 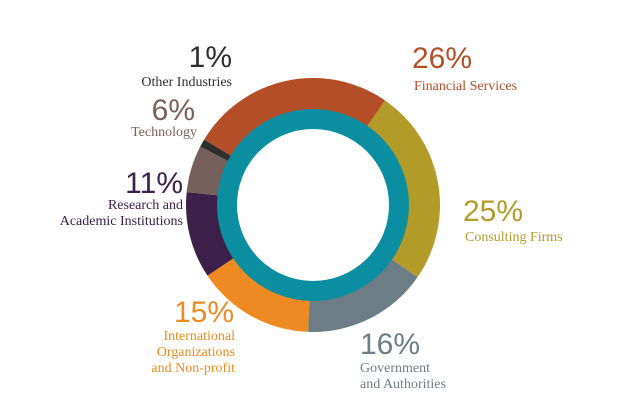 What do you see at coordinates (390, 344) in the screenshot?
I see `value-label: 16%` at bounding box center [390, 344].